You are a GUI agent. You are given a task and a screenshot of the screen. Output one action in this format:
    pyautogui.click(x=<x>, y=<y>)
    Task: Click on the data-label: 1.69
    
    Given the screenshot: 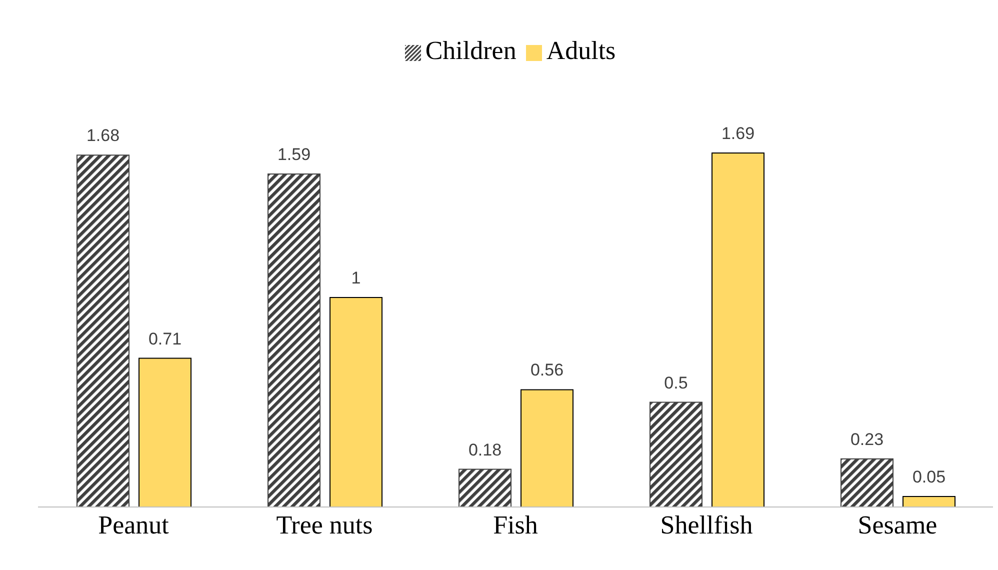 What is the action you would take?
    pyautogui.click(x=738, y=133)
    